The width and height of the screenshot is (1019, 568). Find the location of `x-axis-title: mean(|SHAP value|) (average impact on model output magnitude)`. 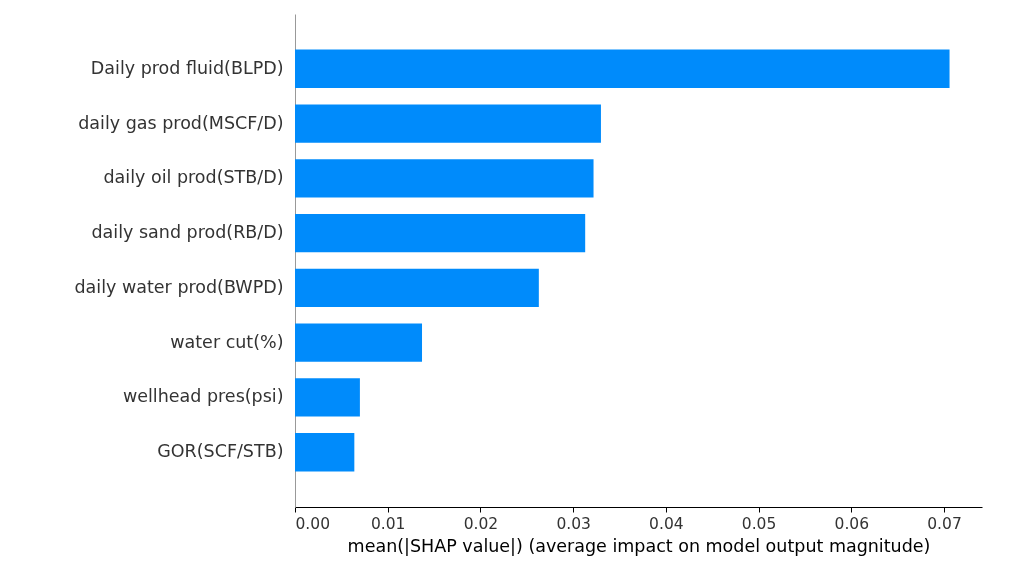

x-axis-title: mean(|SHAP value|) (average impact on model output magnitude) is located at coordinates (639, 546).